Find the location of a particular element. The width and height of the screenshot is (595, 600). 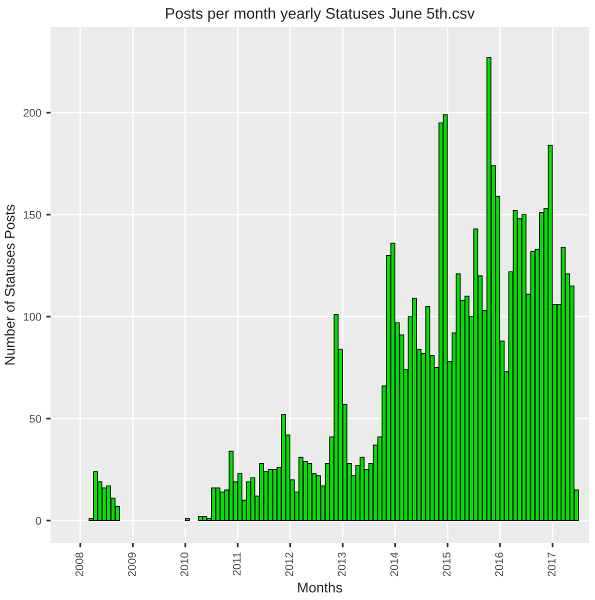

y-tick-label: 200 is located at coordinates (33, 112).